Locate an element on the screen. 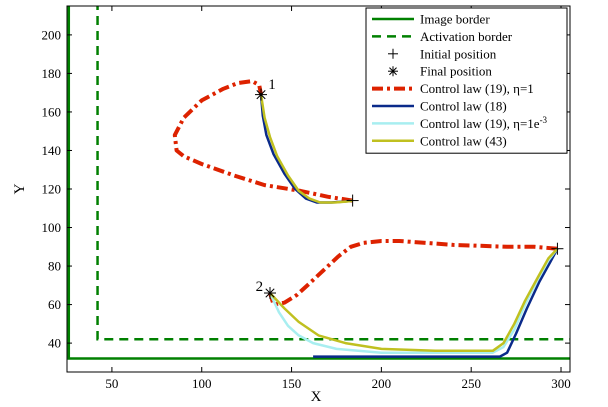  annotations-layer: 12 is located at coordinates (266, 186).